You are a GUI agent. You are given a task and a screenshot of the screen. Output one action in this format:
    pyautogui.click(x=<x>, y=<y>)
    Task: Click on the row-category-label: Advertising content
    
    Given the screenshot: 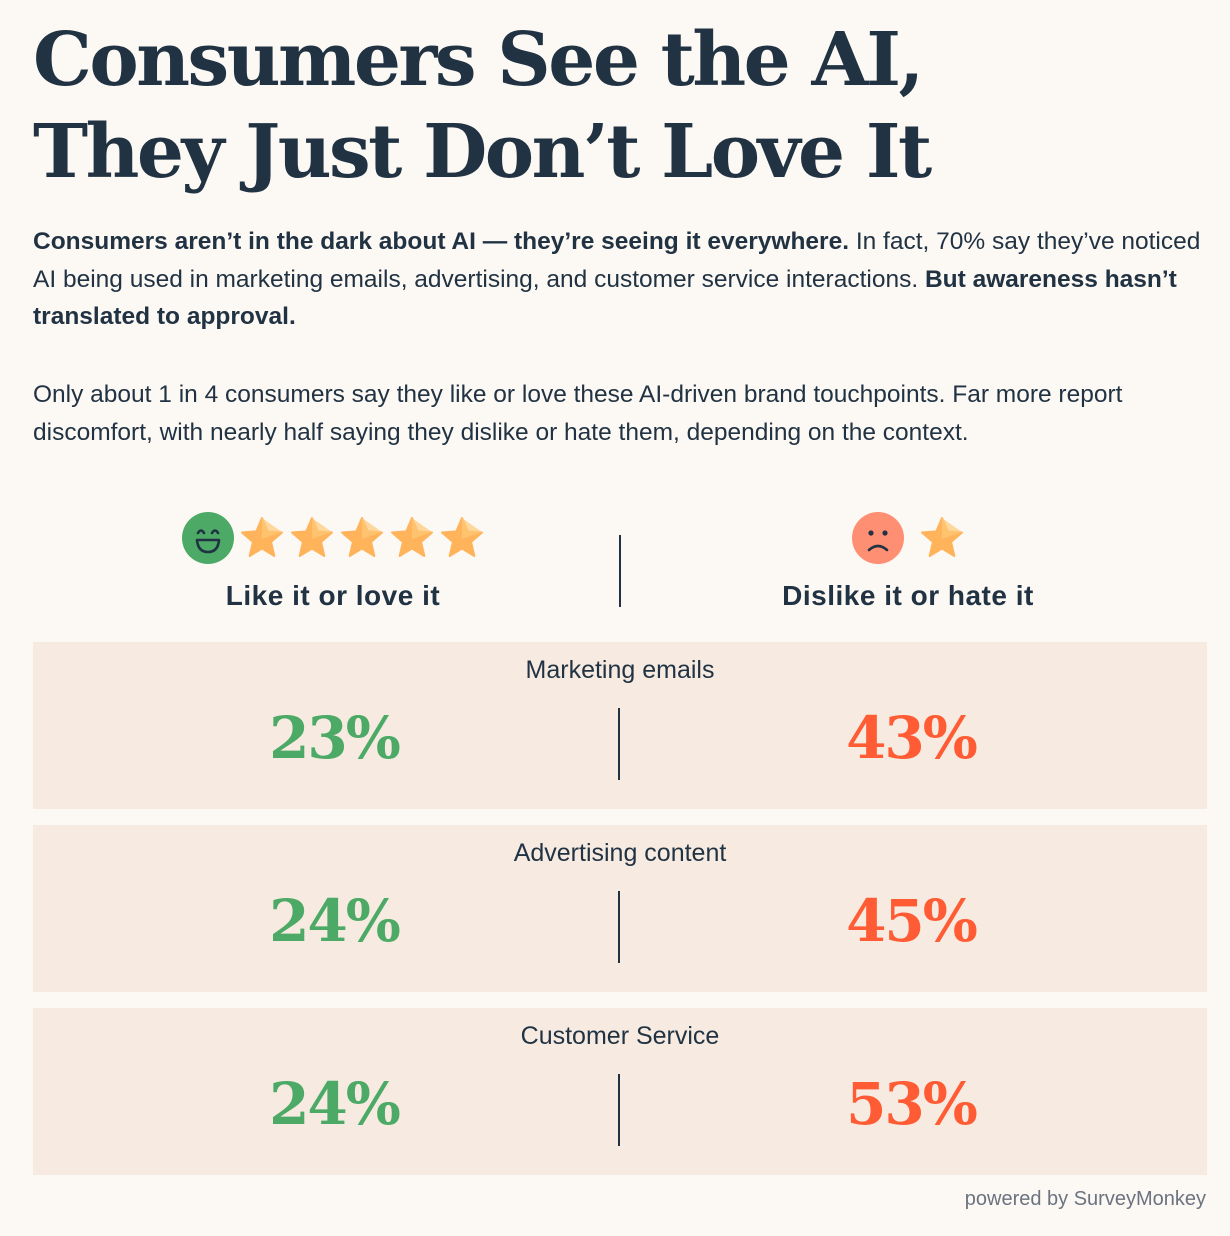 What is the action you would take?
    pyautogui.click(x=620, y=853)
    